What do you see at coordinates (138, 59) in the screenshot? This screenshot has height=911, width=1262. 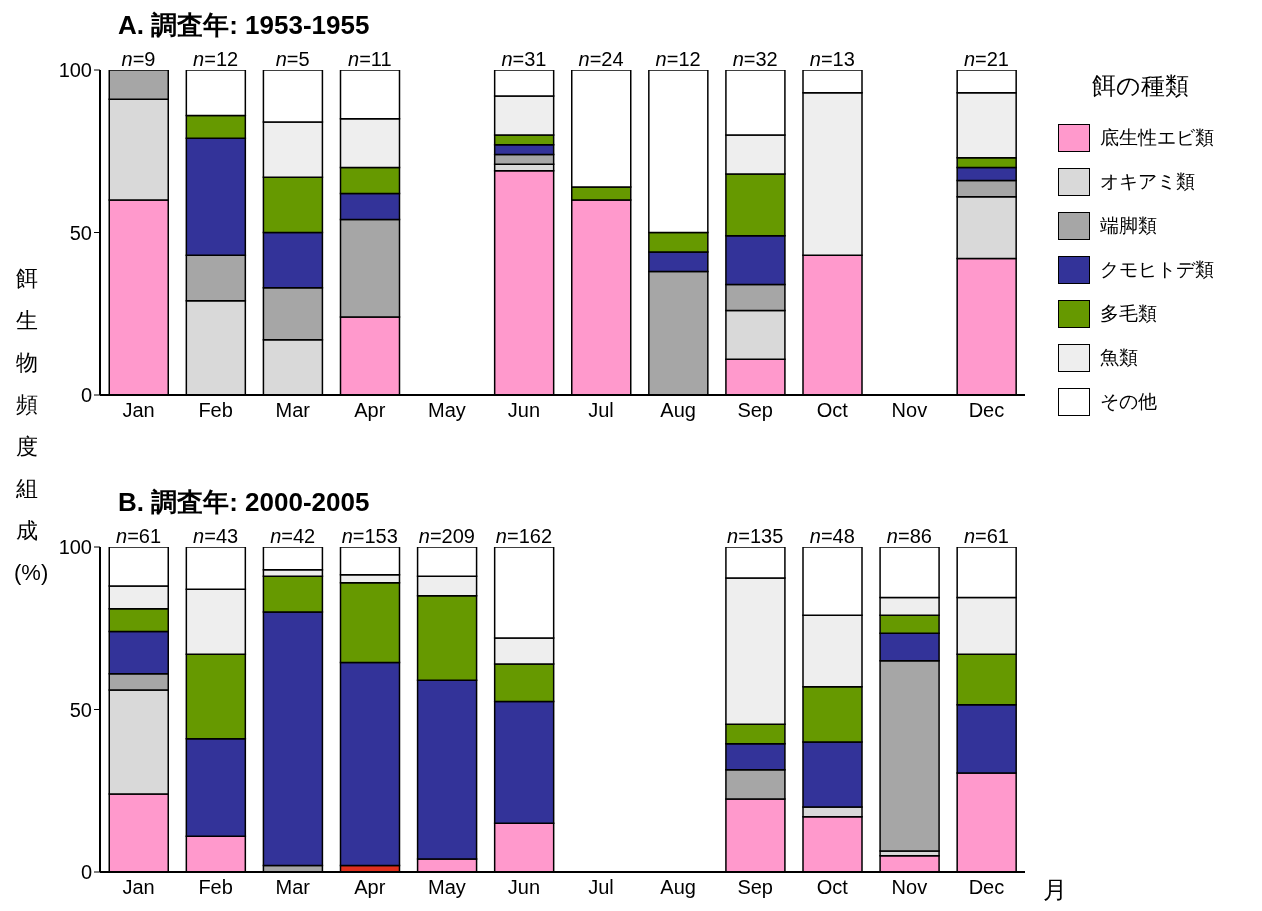 I see `annotation: n=9` at bounding box center [138, 59].